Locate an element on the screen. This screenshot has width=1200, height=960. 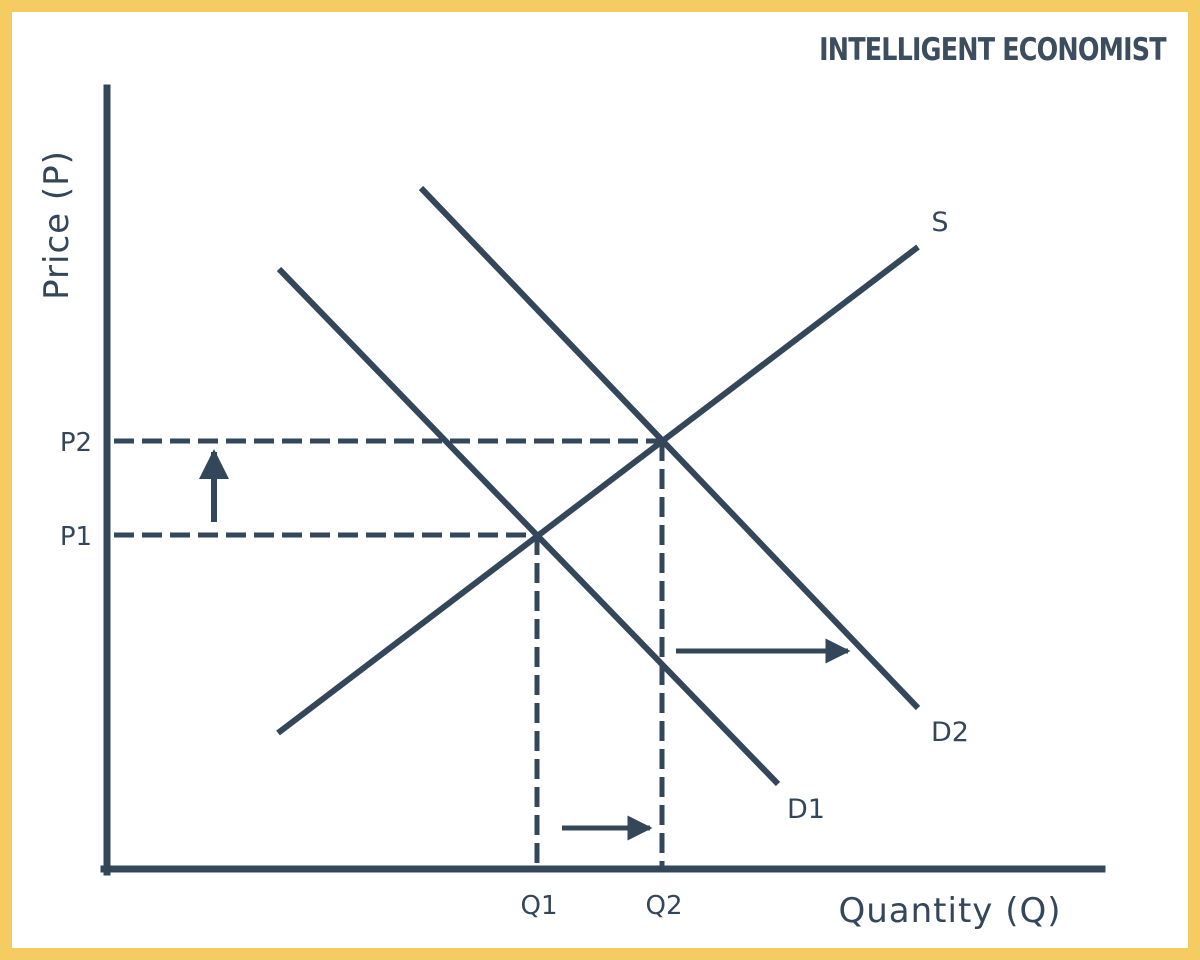
p1-label: P1 is located at coordinates (76, 537).